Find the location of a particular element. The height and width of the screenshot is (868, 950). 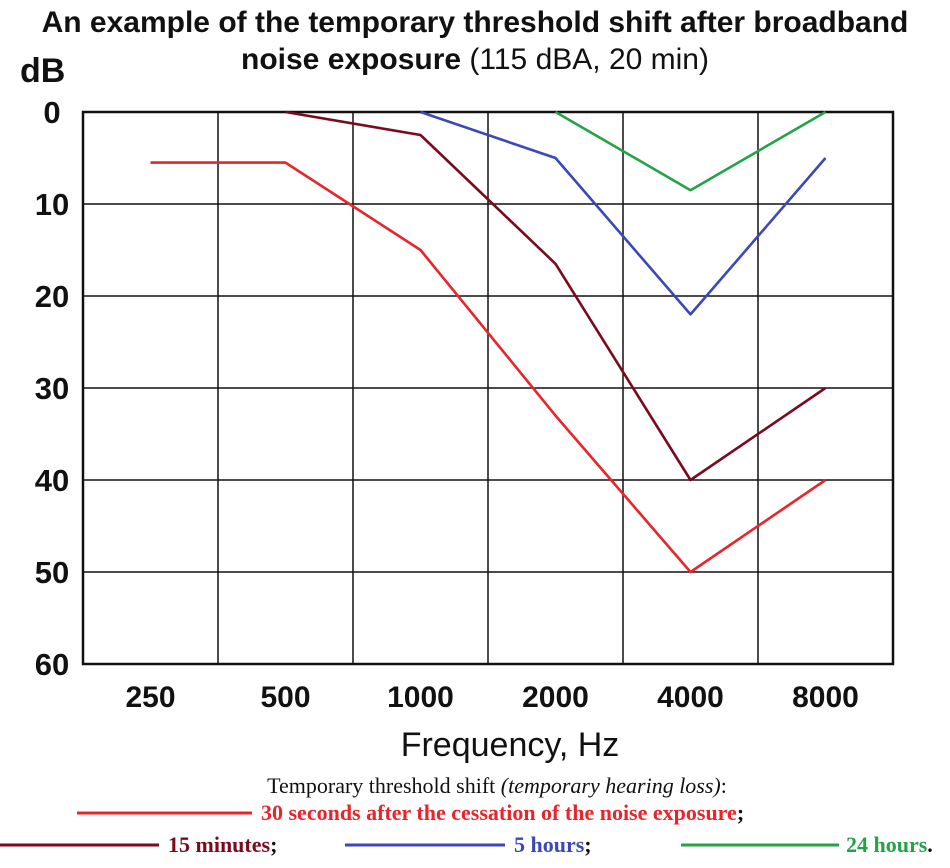

y-tick-label: 20 is located at coordinates (52, 296).